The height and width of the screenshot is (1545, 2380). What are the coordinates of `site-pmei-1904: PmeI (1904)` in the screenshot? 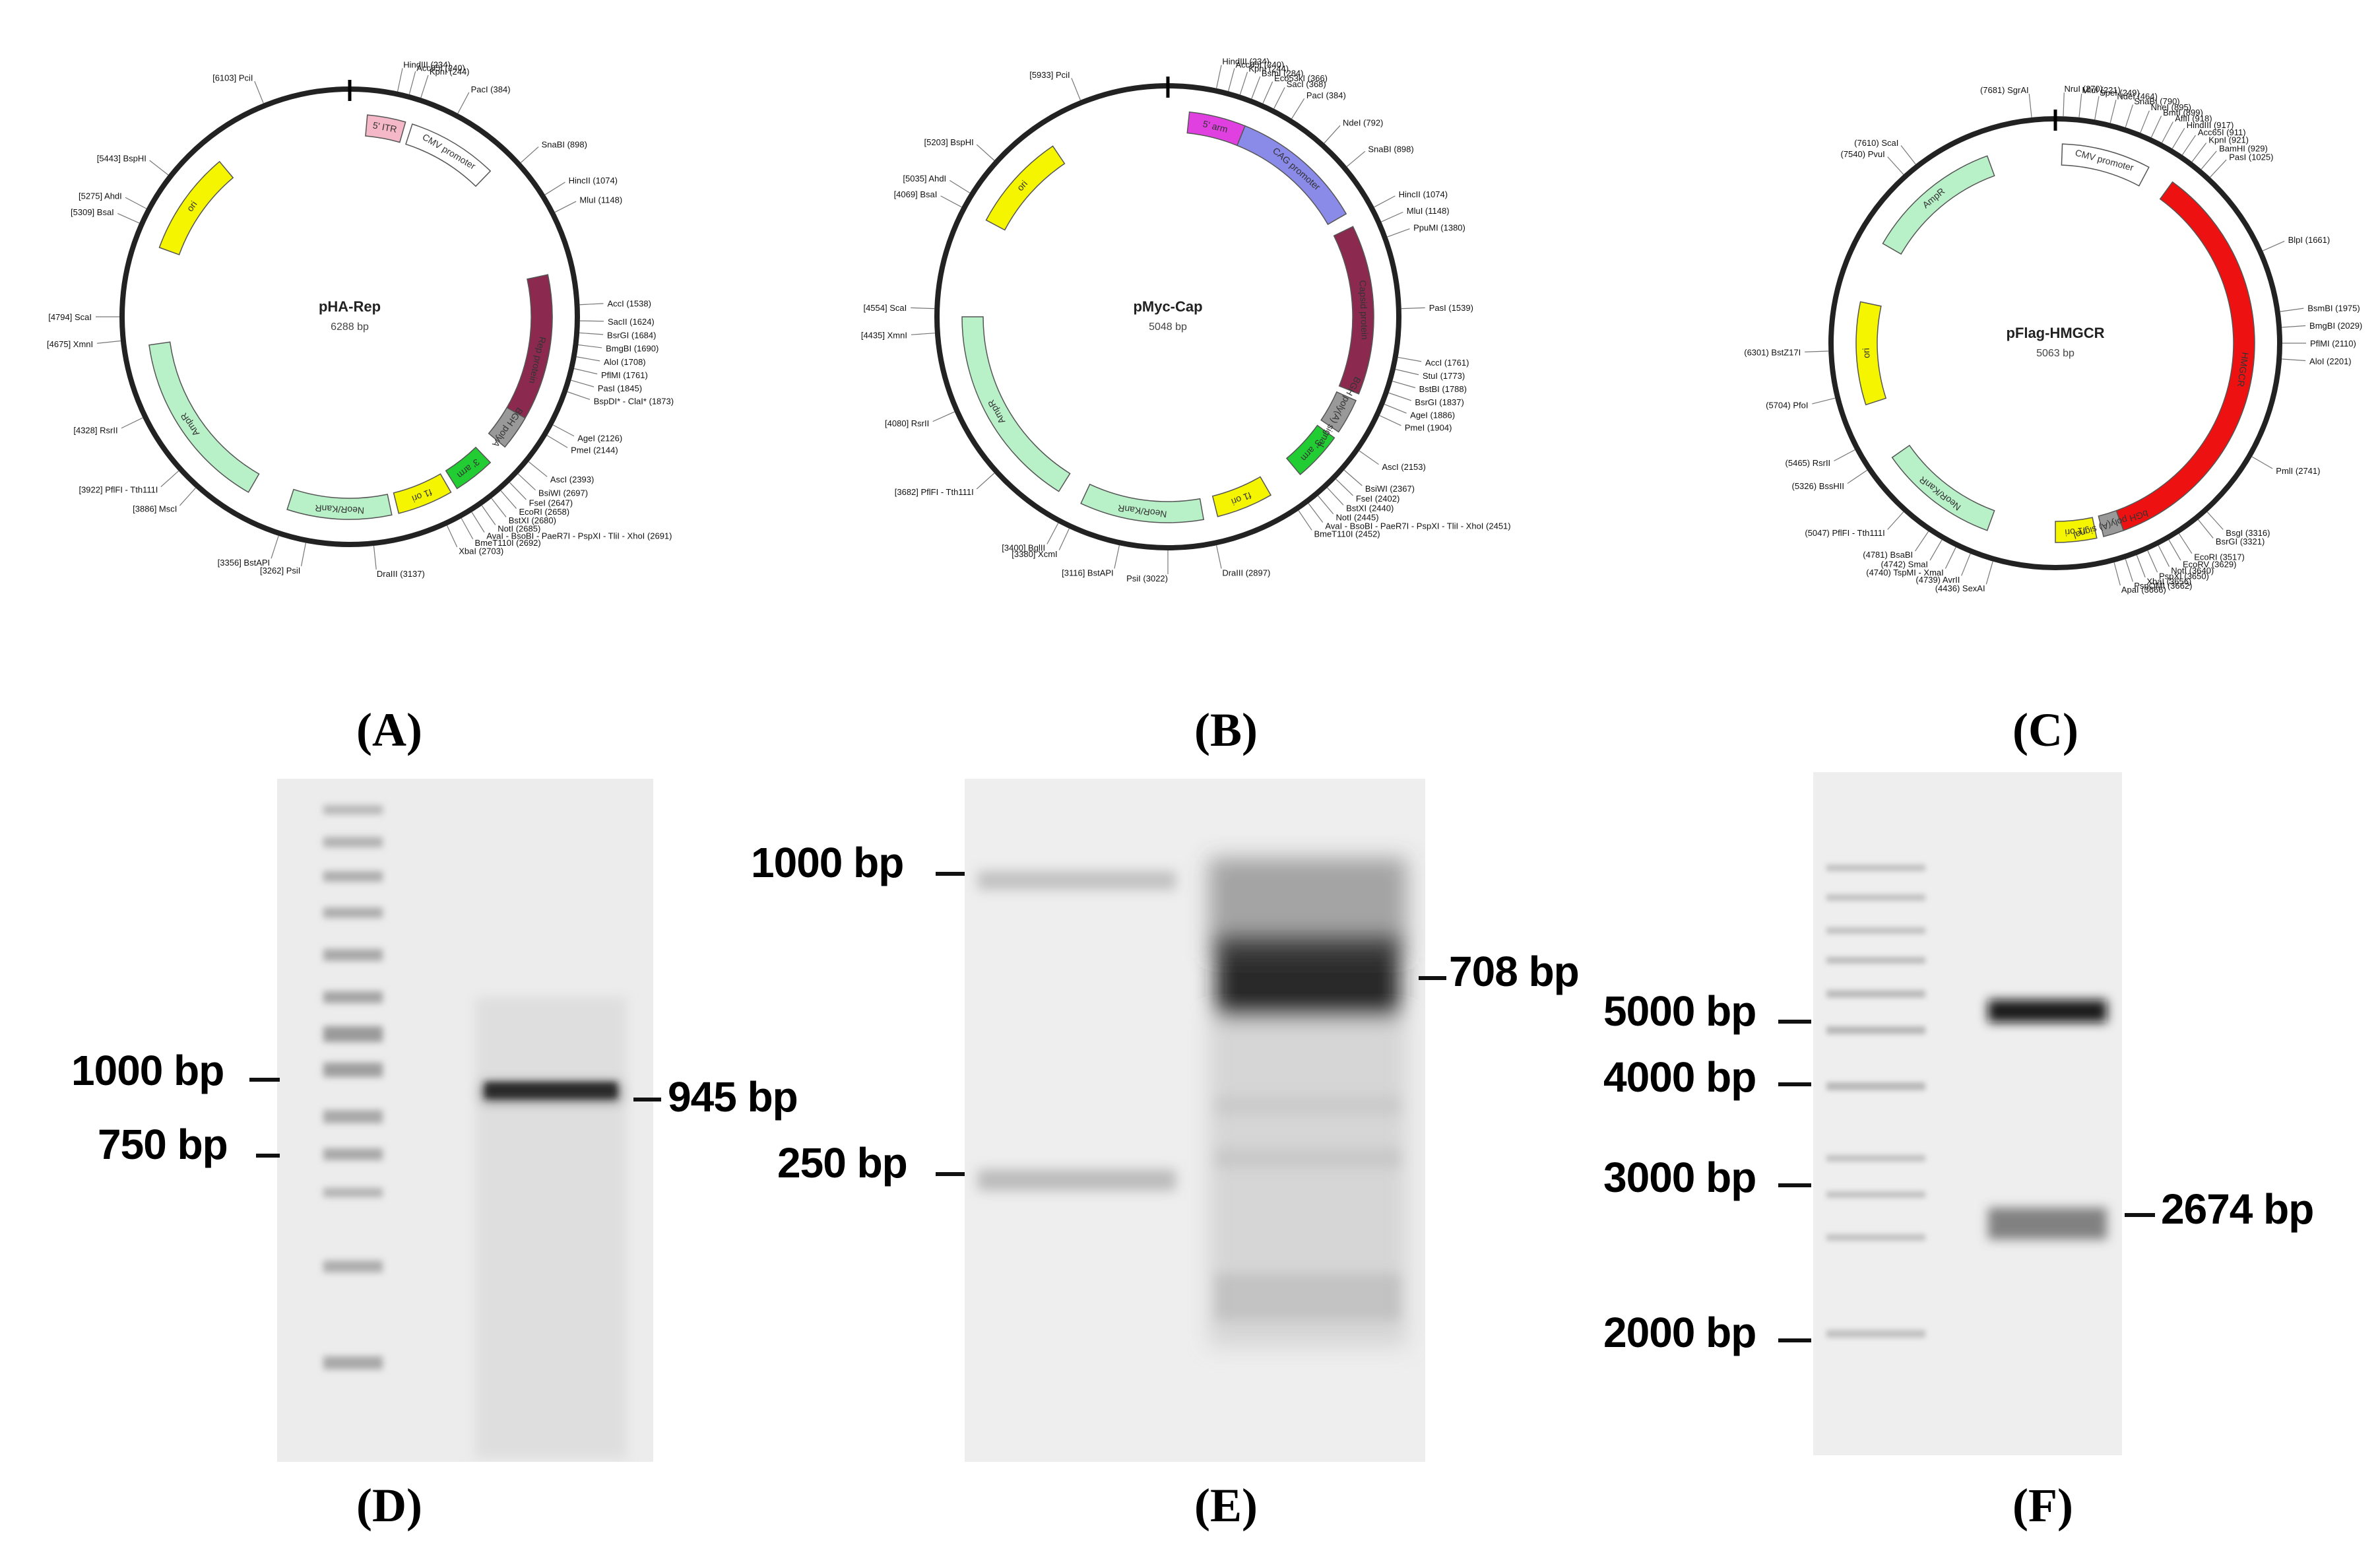 It's located at (1428, 427).